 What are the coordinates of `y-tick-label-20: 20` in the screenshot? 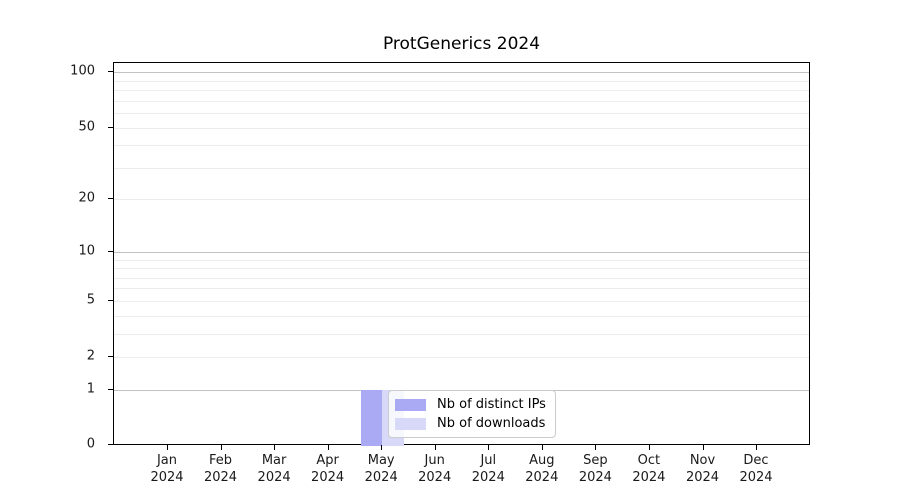 It's located at (86, 198).